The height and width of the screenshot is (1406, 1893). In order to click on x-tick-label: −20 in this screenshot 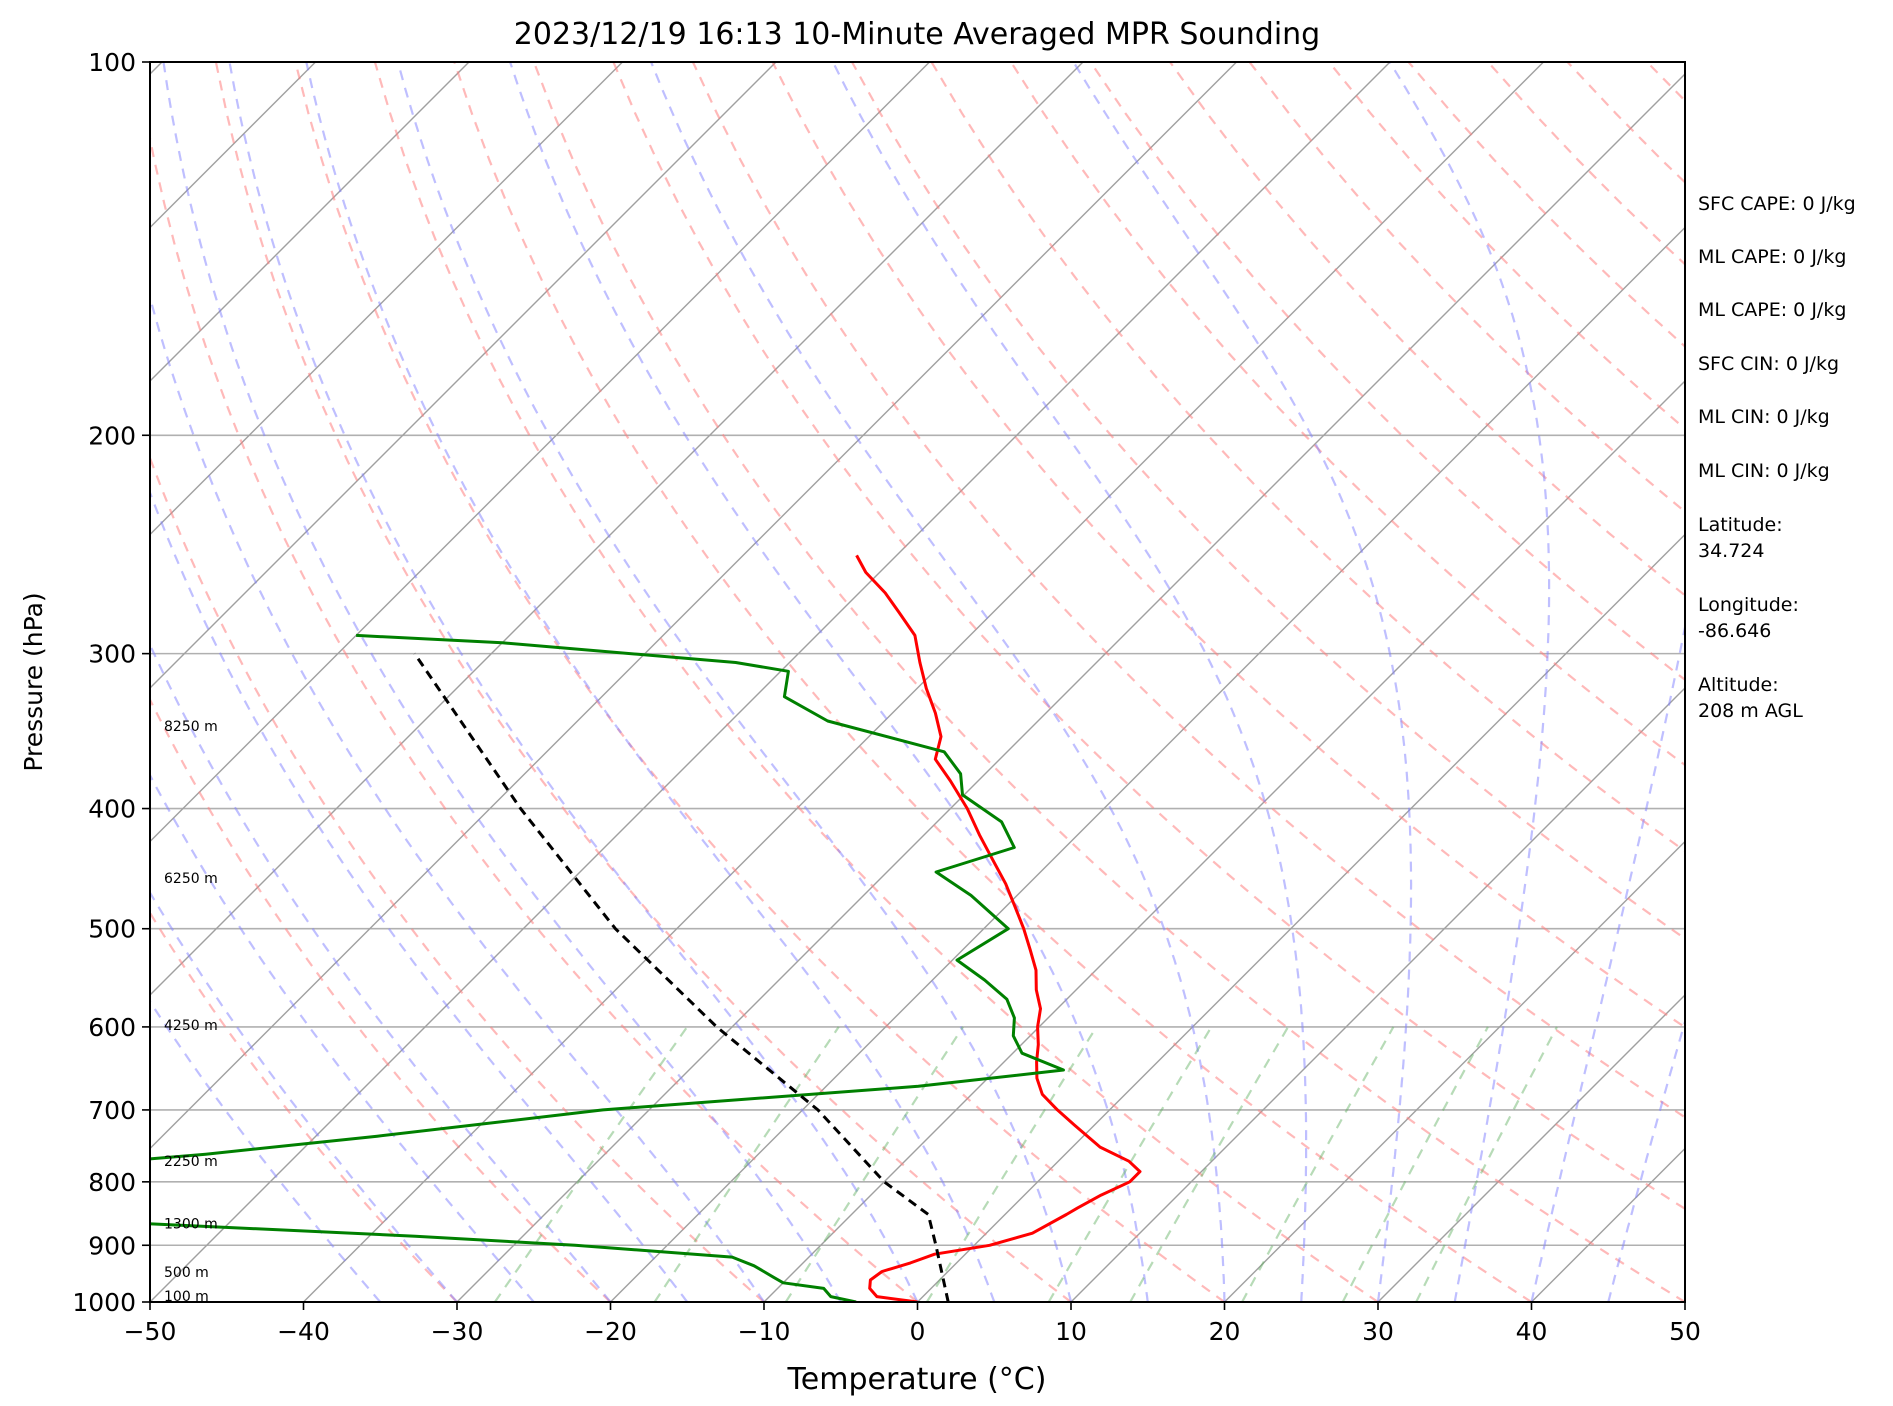, I will do `click(610, 1331)`.